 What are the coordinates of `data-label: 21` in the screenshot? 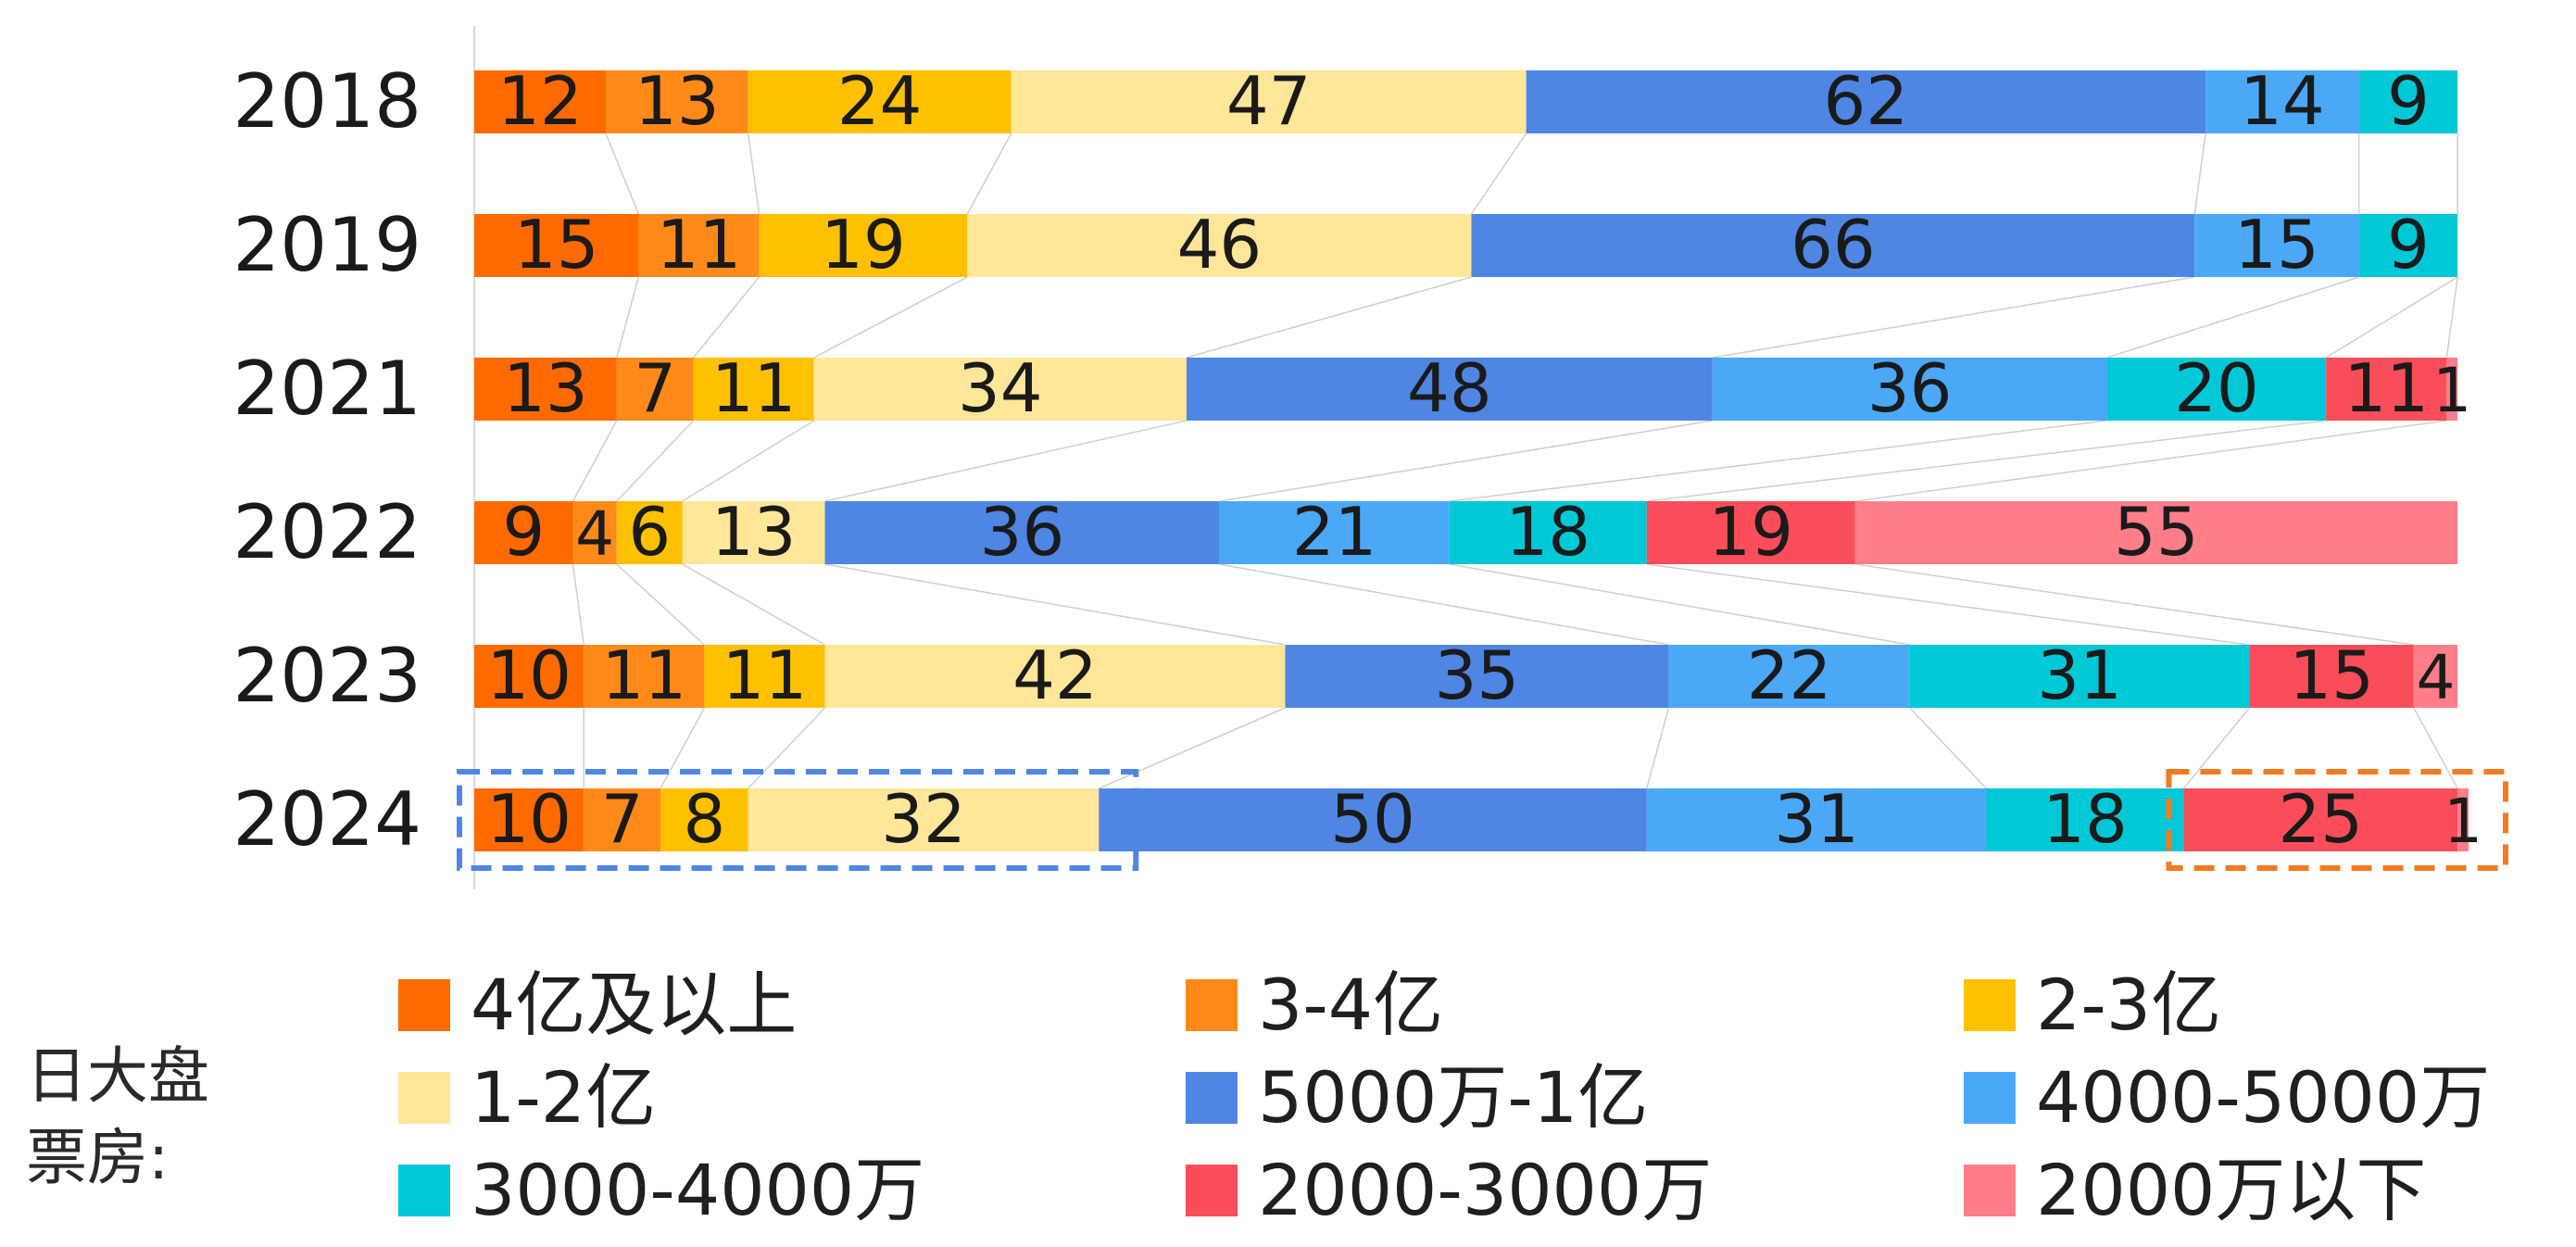 It's located at (1334, 532).